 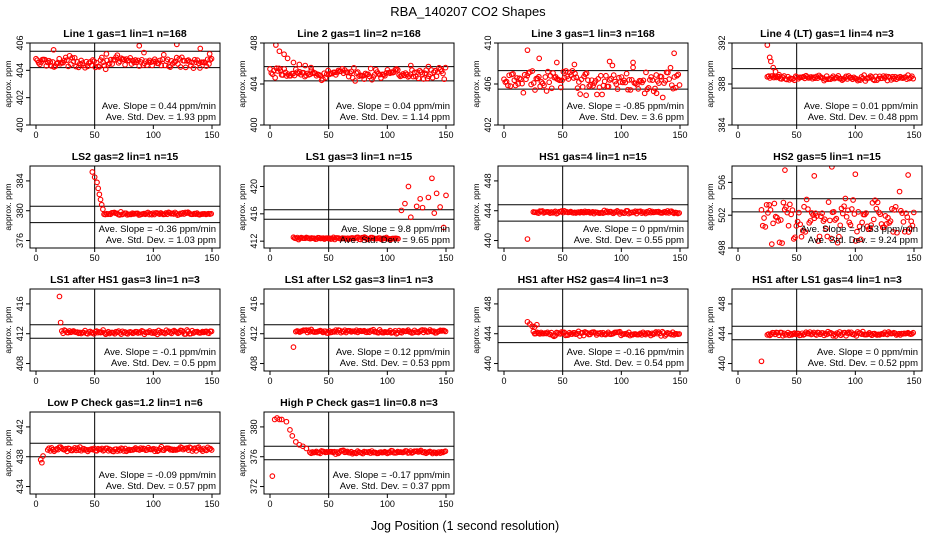 I want to click on y-tick-label: 412, so click(x=20, y=333).